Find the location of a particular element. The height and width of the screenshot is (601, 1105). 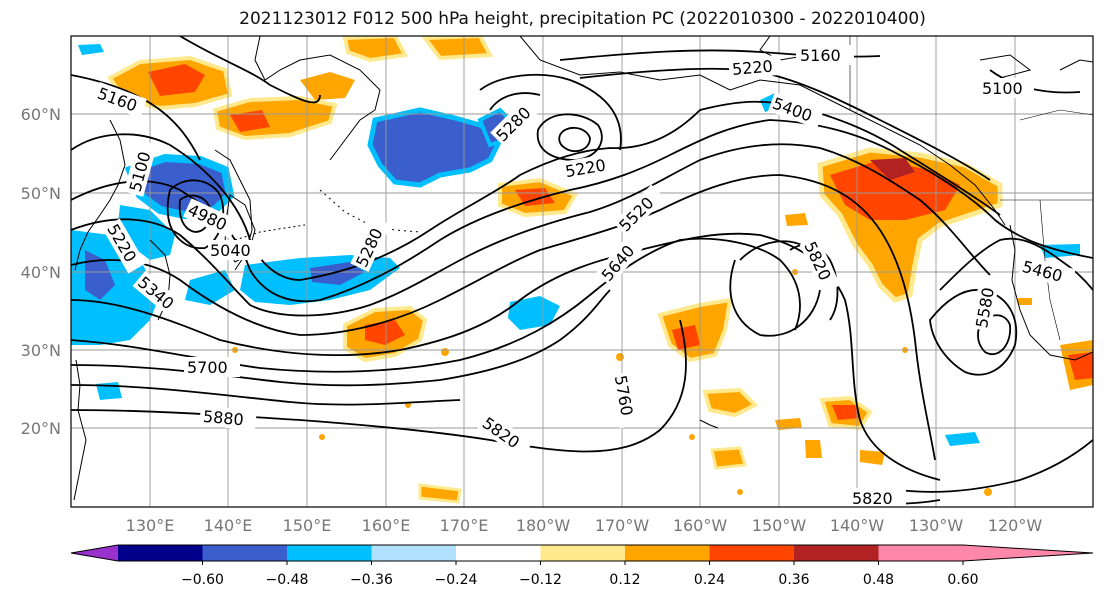

colorbar-tick-label: −0.24 is located at coordinates (456, 580).